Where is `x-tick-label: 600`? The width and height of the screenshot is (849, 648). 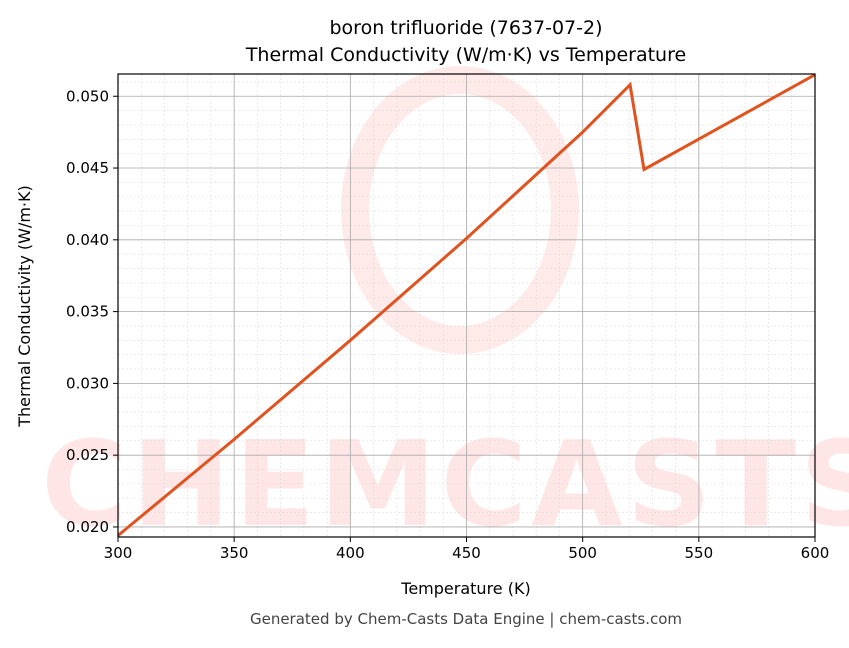
x-tick-label: 600 is located at coordinates (815, 553).